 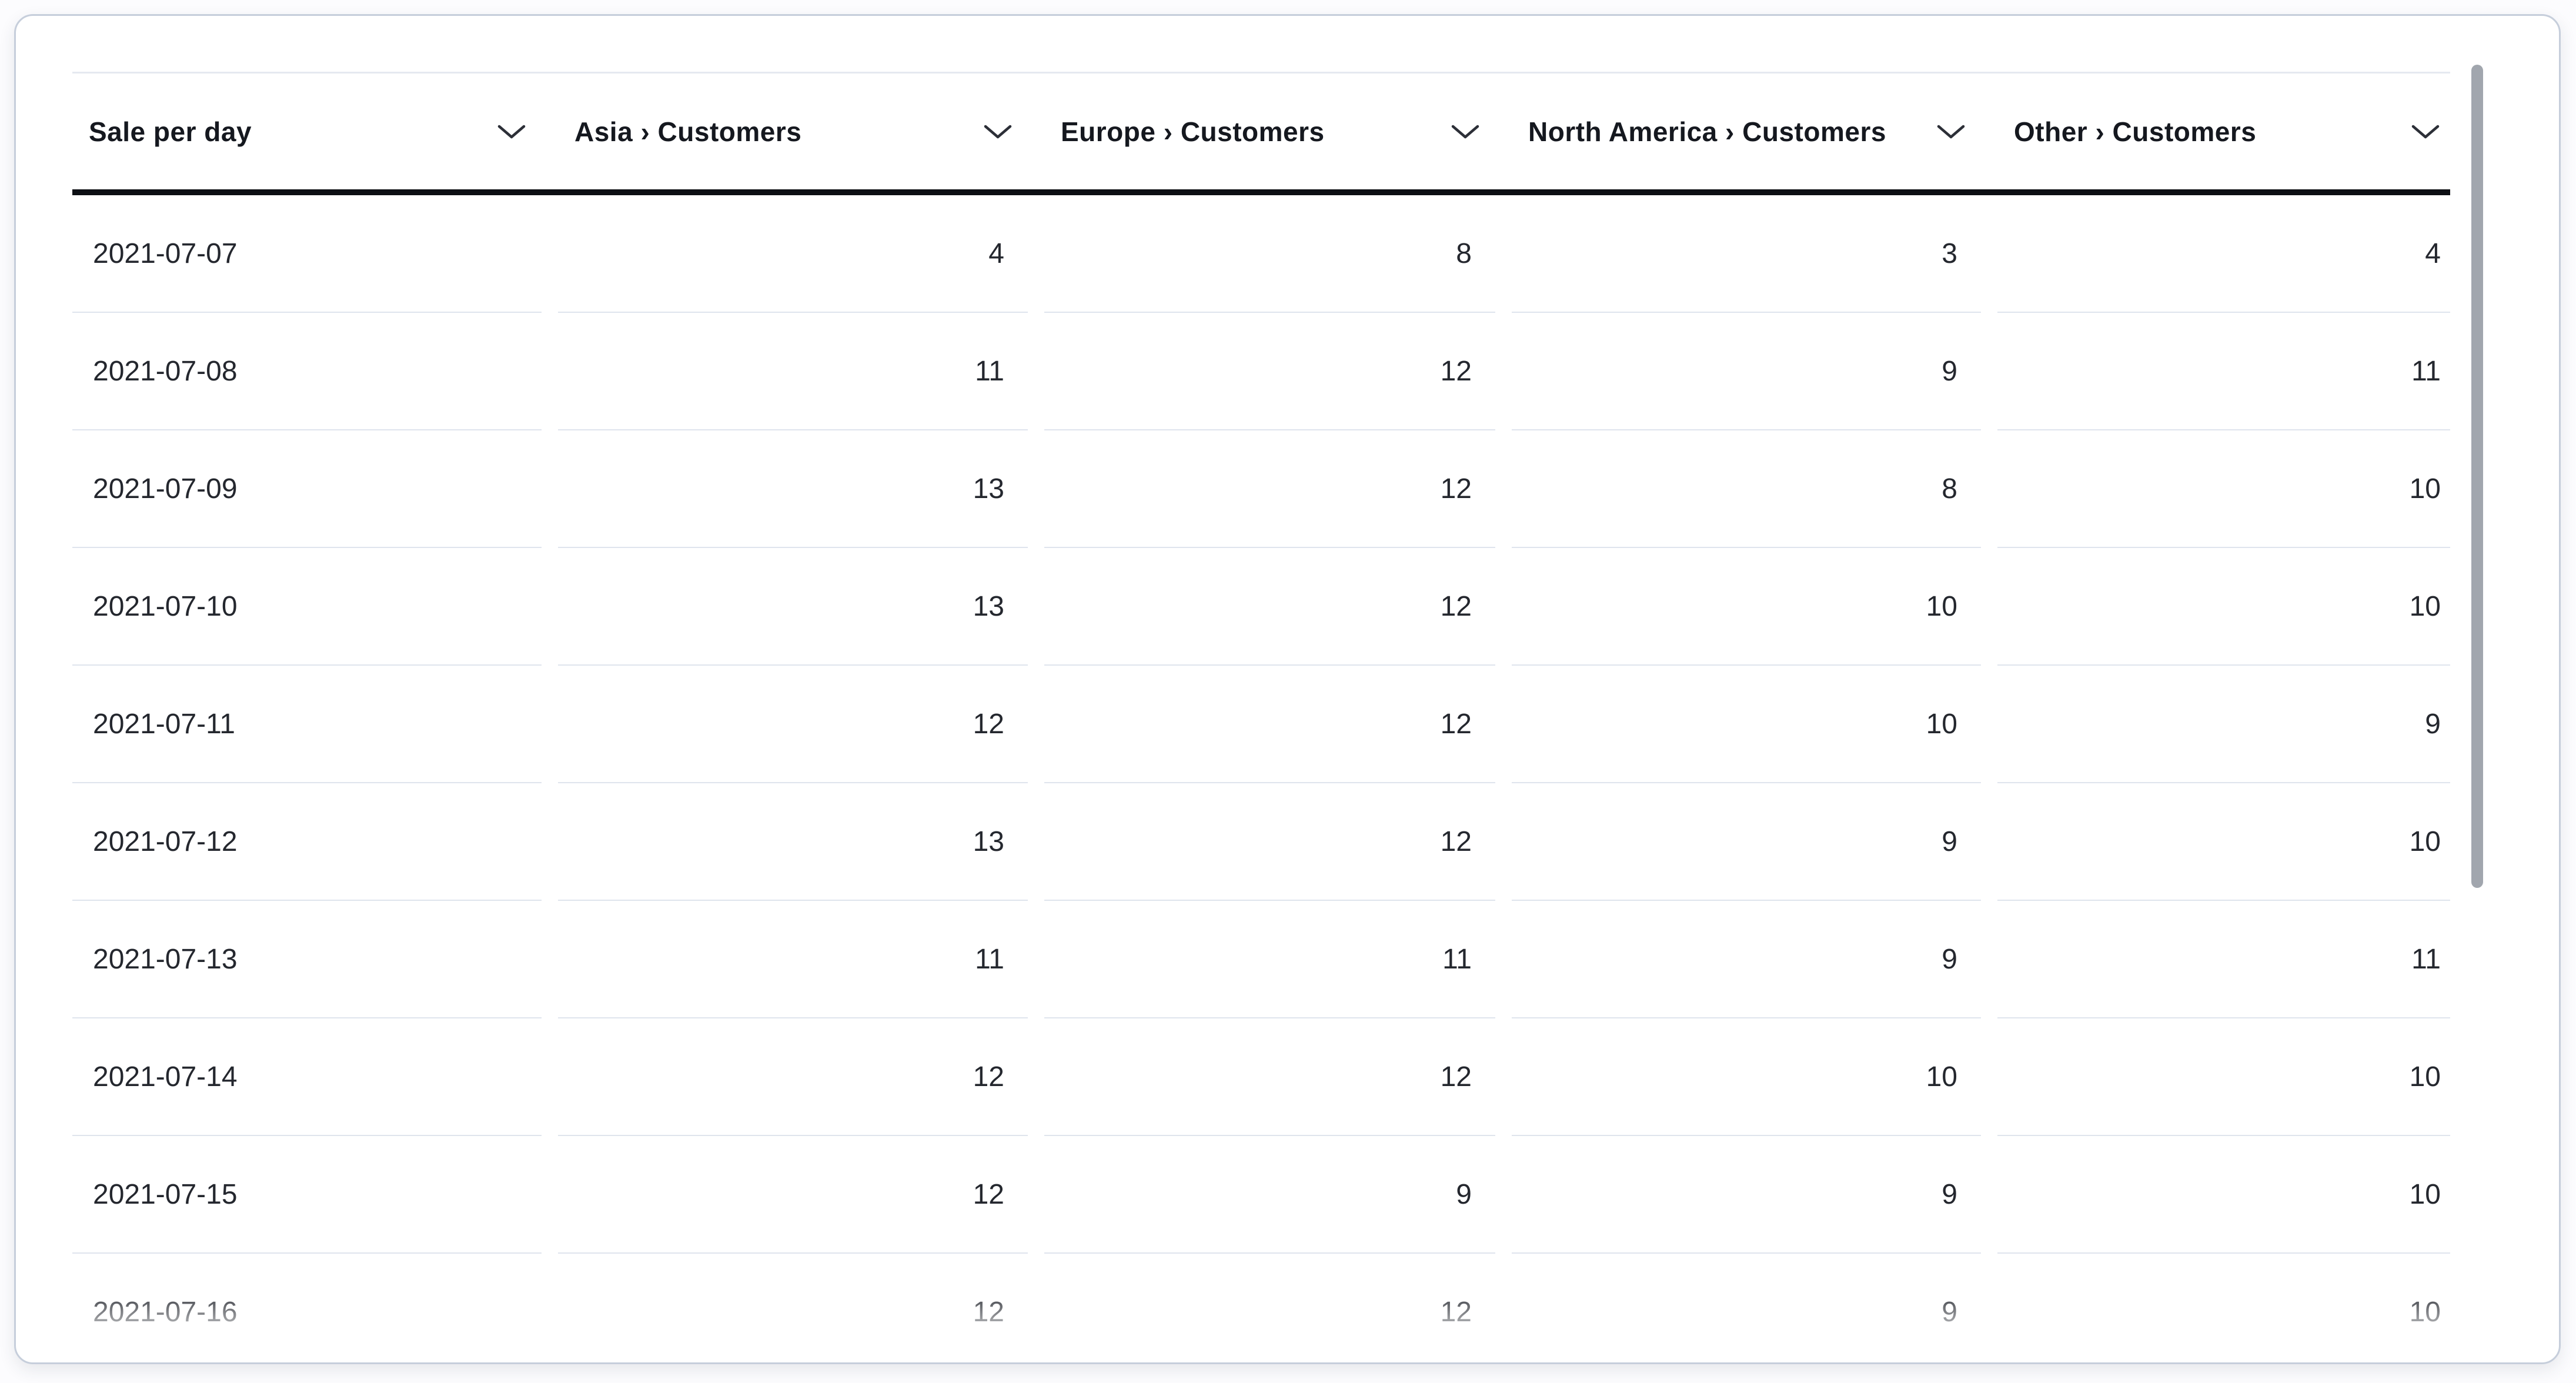 What do you see at coordinates (1707, 131) in the screenshot?
I see `column-header-label: North America › Customers` at bounding box center [1707, 131].